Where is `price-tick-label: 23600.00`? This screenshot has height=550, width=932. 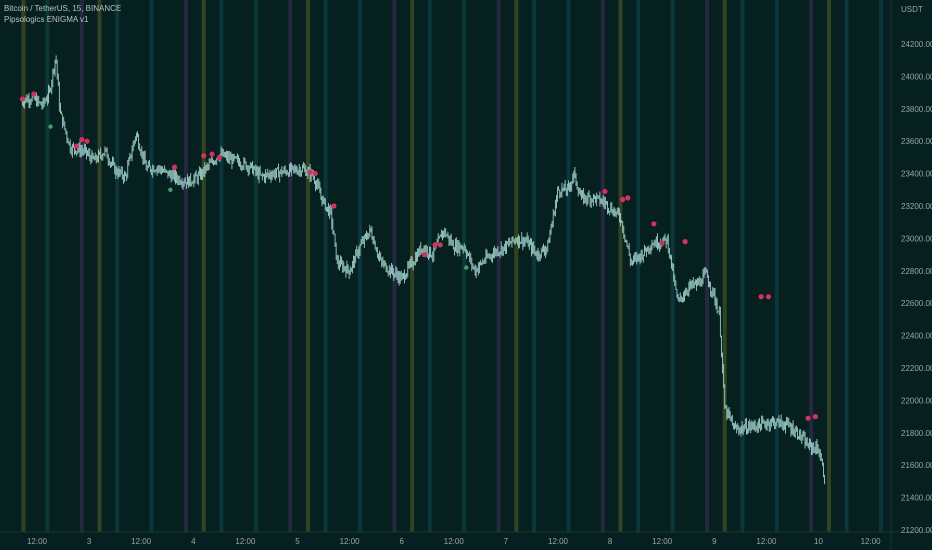
price-tick-label: 23600.00 is located at coordinates (916, 141).